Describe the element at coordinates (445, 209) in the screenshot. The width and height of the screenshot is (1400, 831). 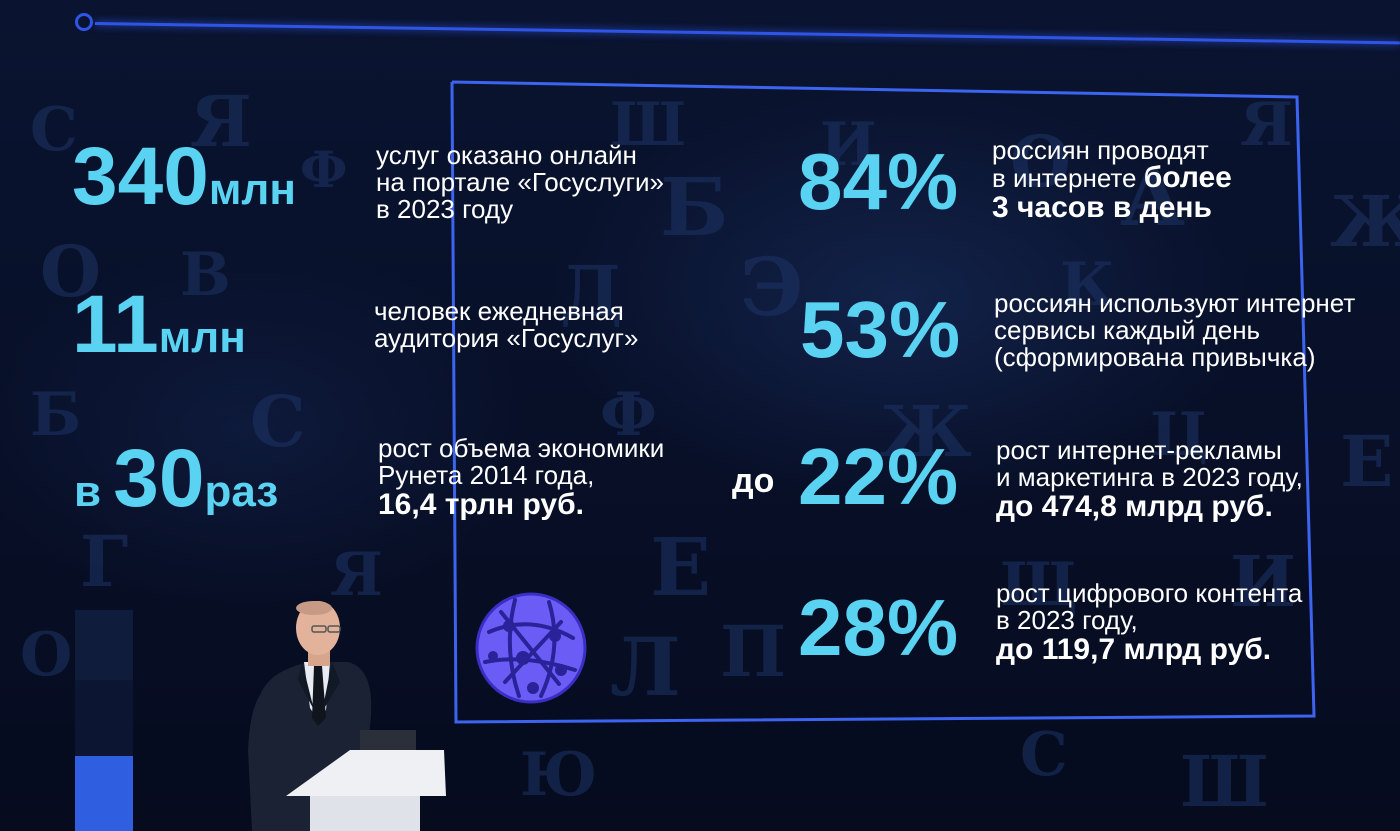
I see `description-line: в 2023 году` at that location.